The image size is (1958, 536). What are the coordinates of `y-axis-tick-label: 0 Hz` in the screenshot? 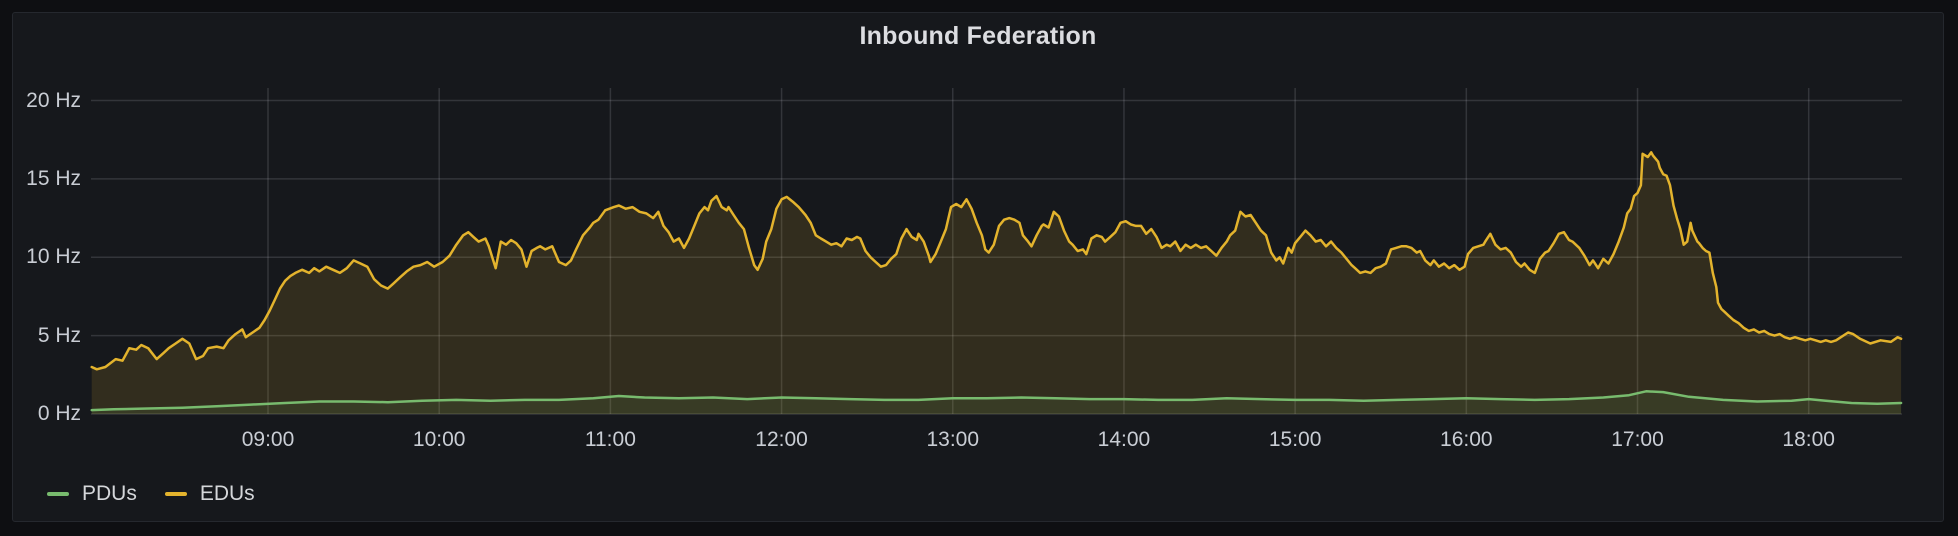 It's located at (59, 413).